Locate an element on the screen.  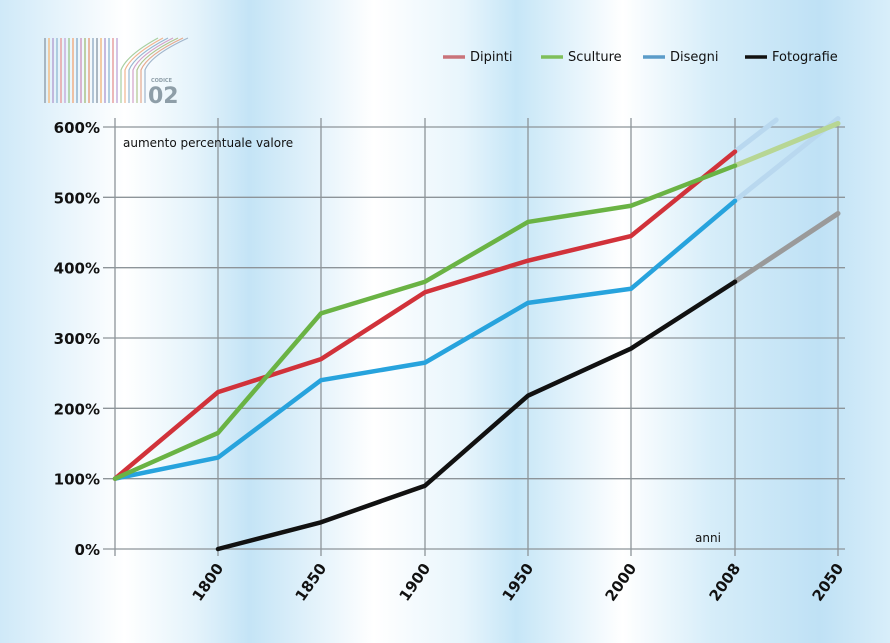
y-tick-label: 600% is located at coordinates (77, 128).